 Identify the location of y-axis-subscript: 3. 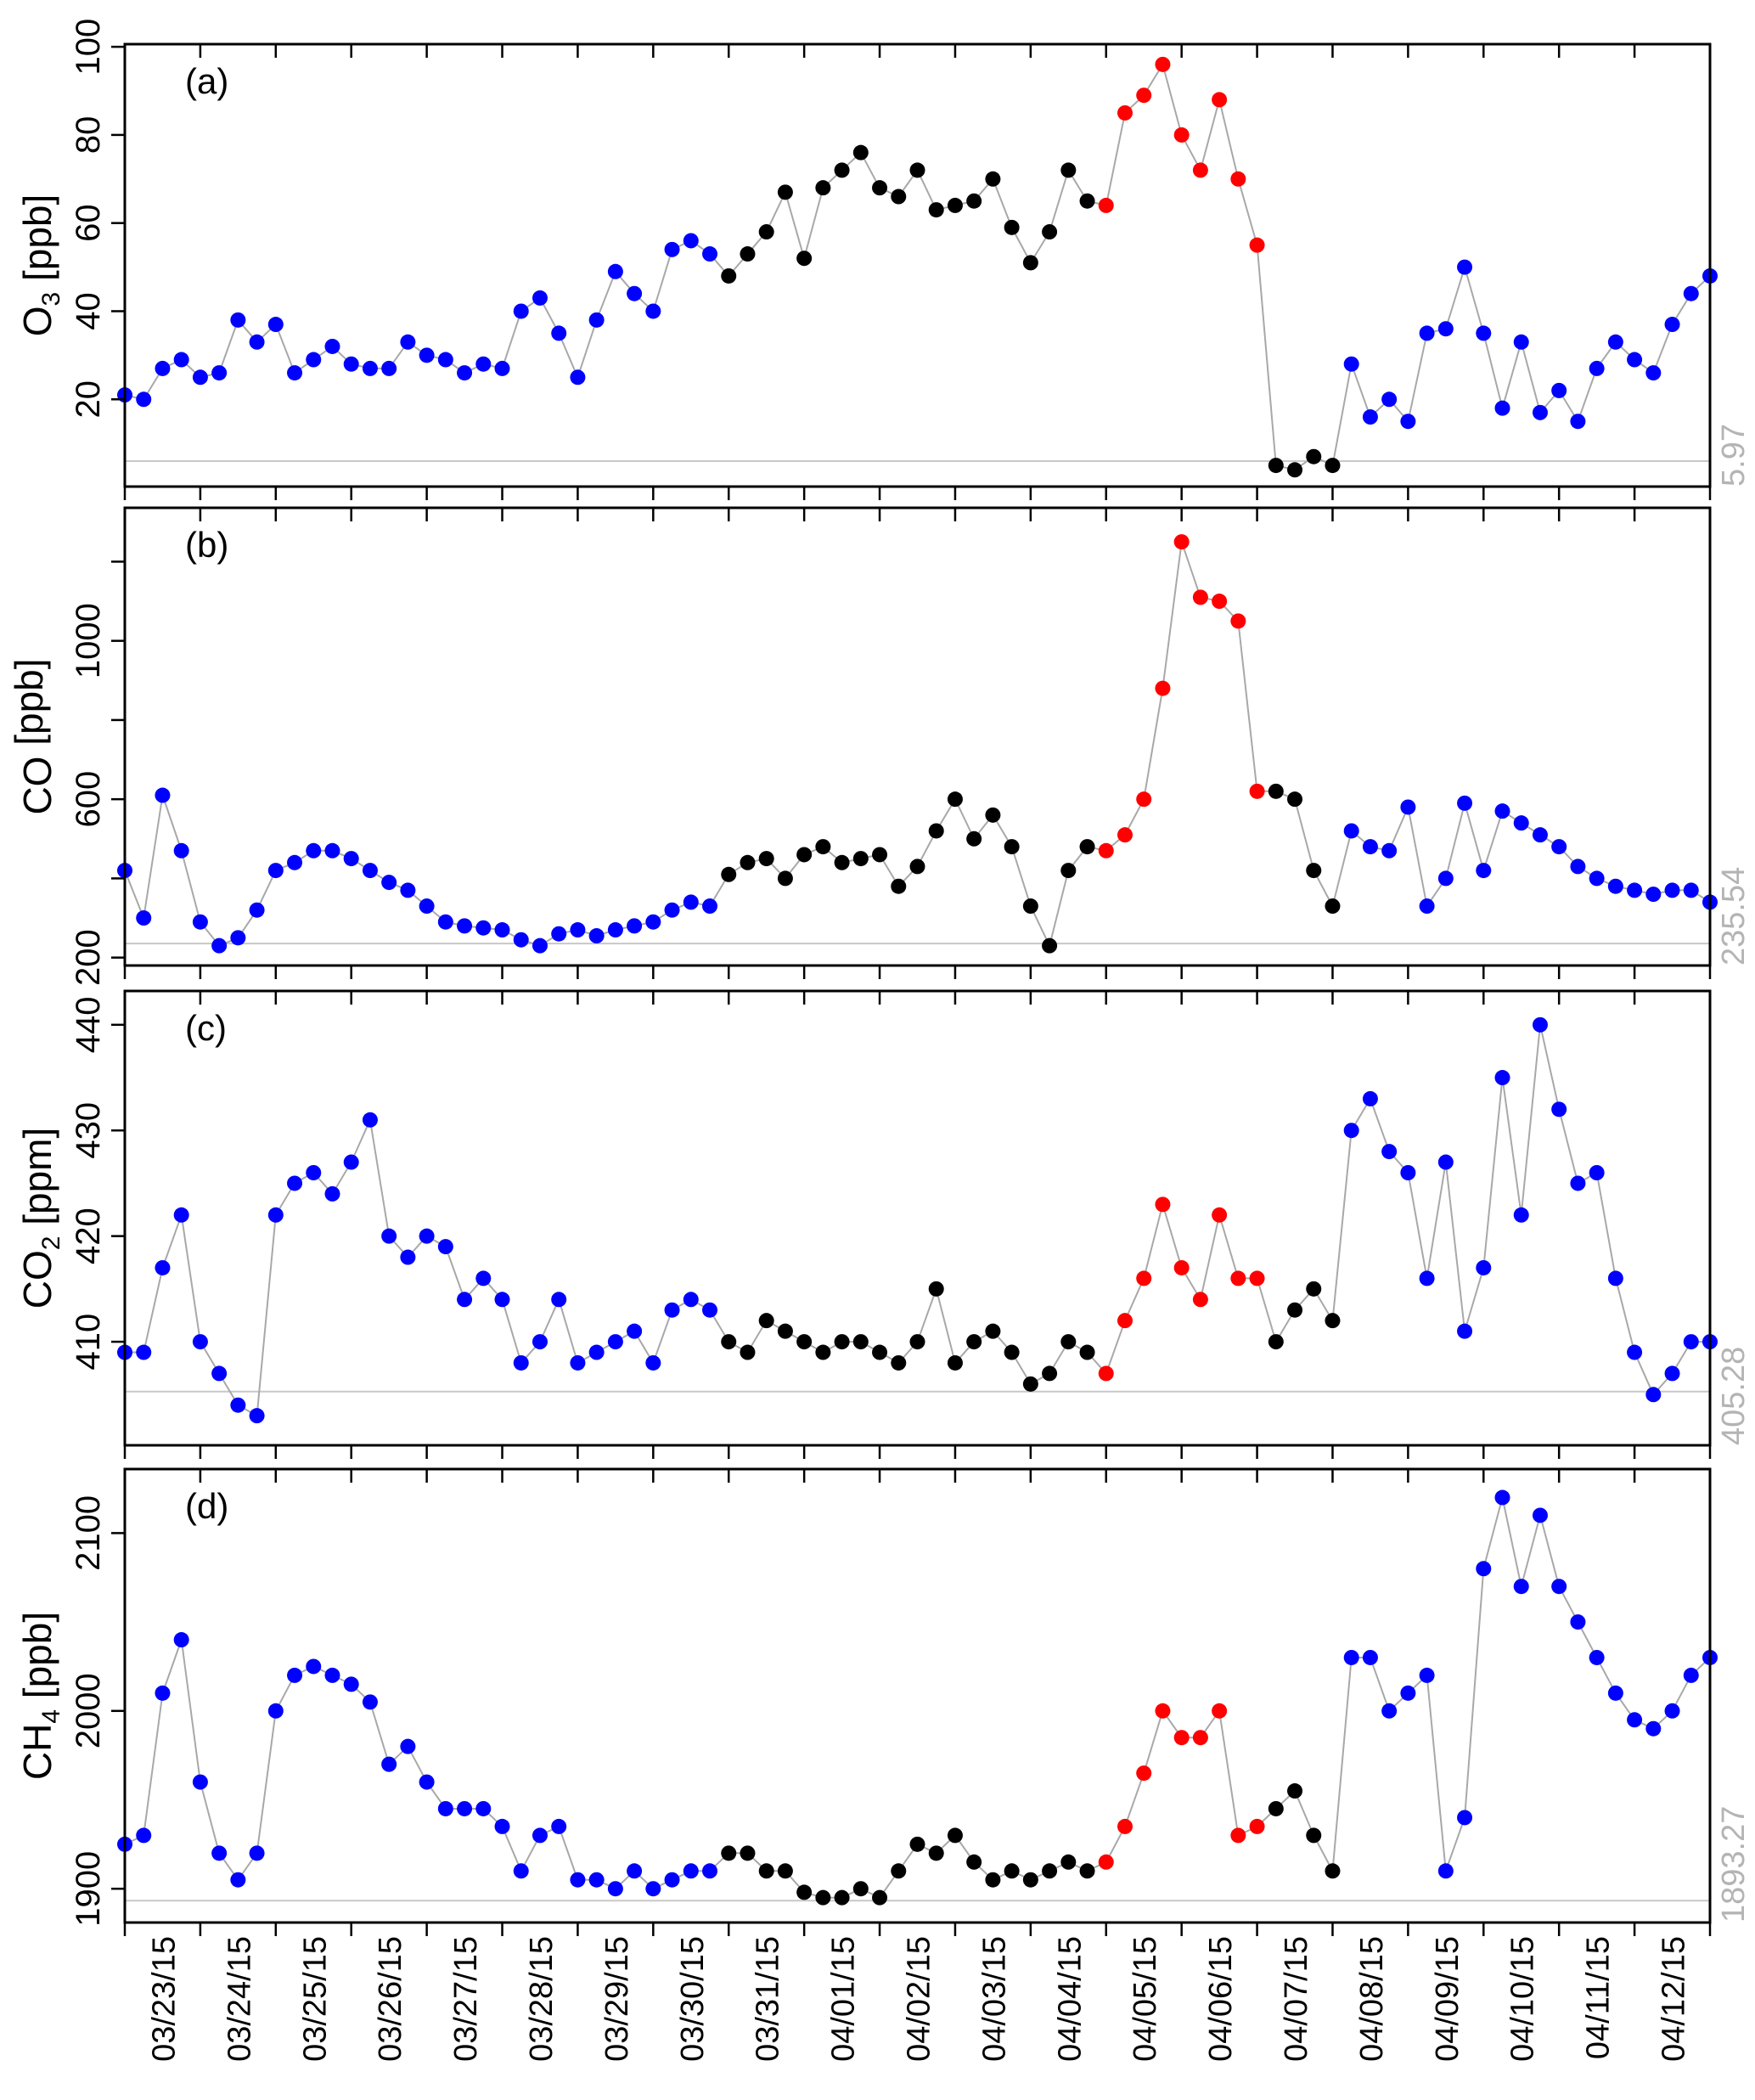
(51, 299).